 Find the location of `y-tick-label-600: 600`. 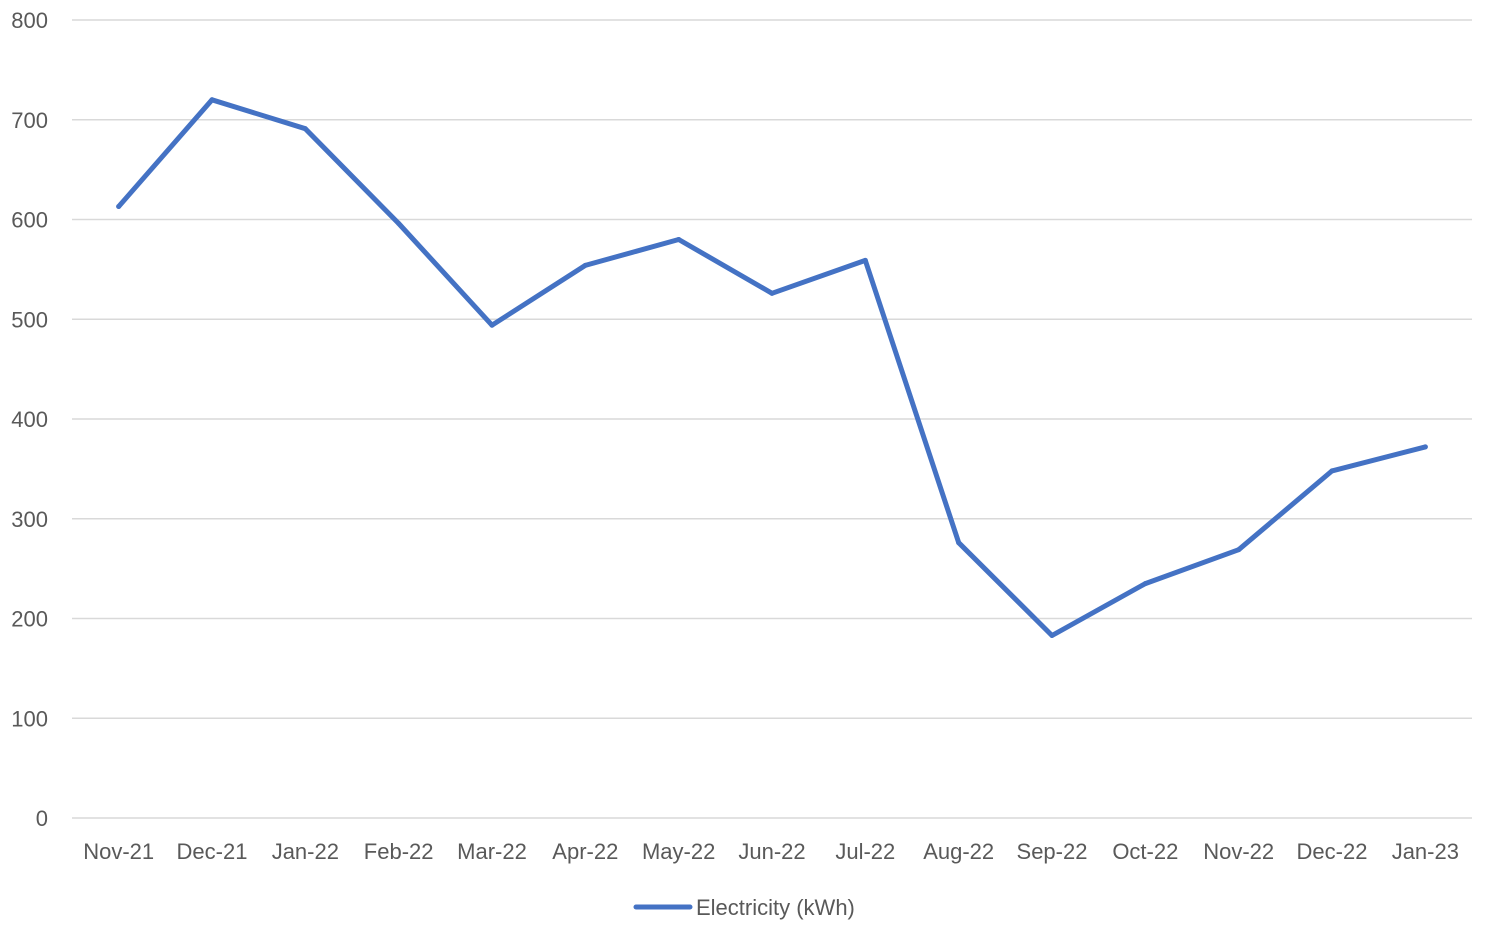

y-tick-label-600: 600 is located at coordinates (29, 220).